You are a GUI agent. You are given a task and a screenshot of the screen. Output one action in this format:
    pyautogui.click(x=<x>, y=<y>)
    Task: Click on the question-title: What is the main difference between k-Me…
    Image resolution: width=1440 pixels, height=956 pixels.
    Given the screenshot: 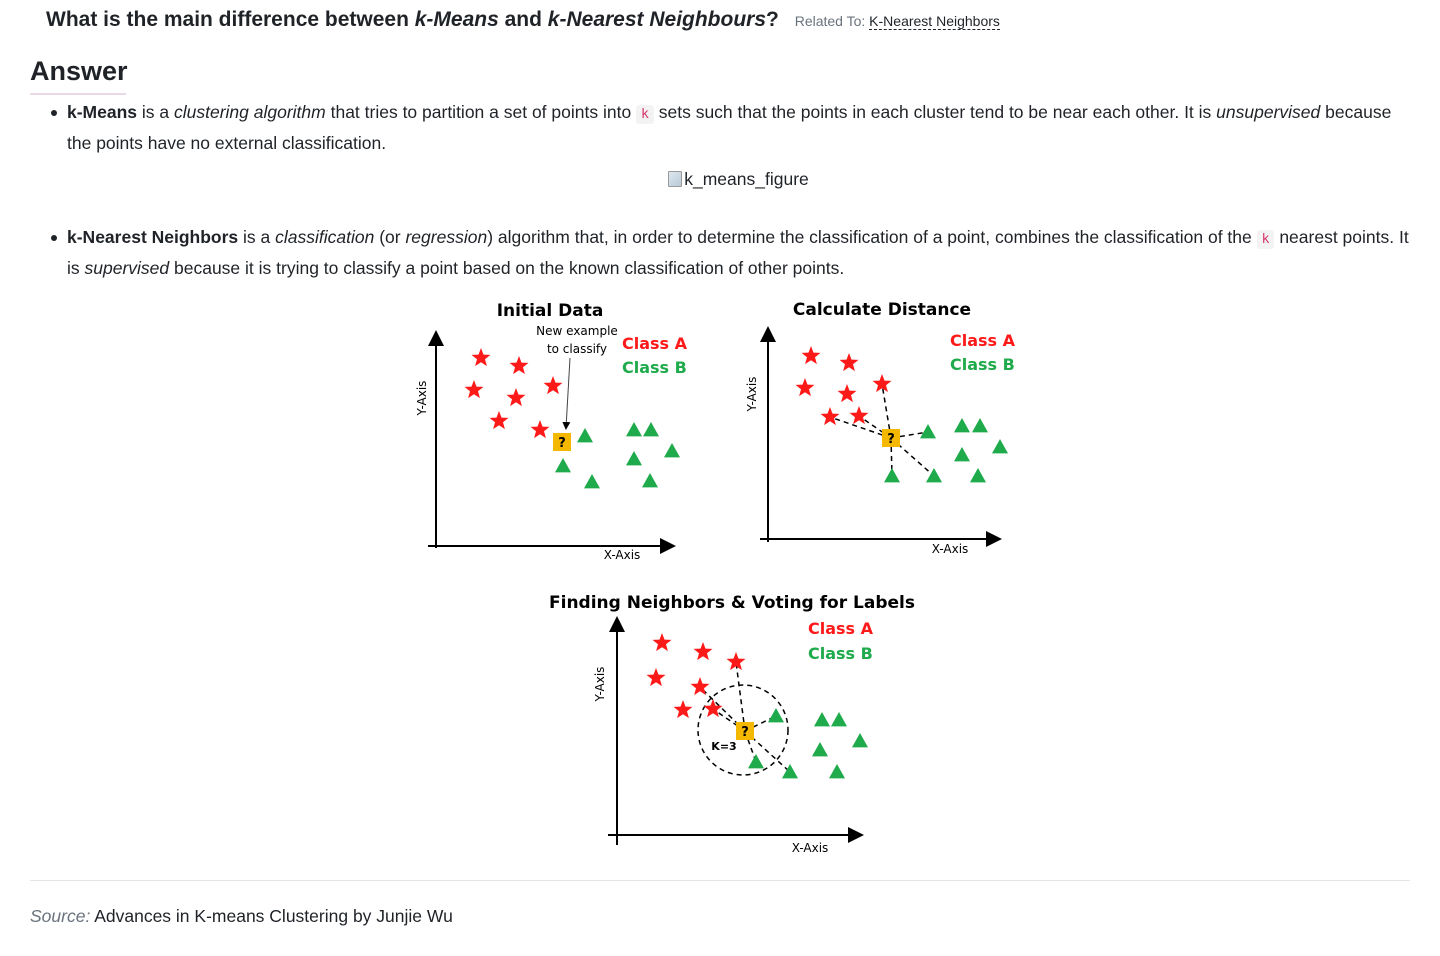 What is the action you would take?
    pyautogui.click(x=523, y=20)
    